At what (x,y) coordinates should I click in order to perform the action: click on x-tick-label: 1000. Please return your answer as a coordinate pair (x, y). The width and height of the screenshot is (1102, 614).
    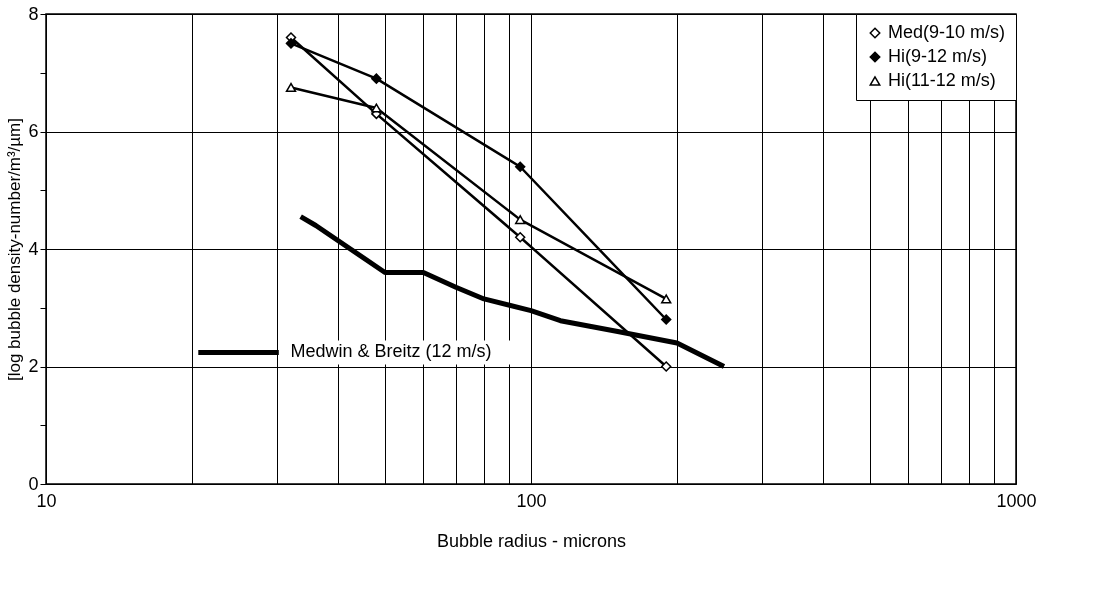
    Looking at the image, I should click on (1016, 500).